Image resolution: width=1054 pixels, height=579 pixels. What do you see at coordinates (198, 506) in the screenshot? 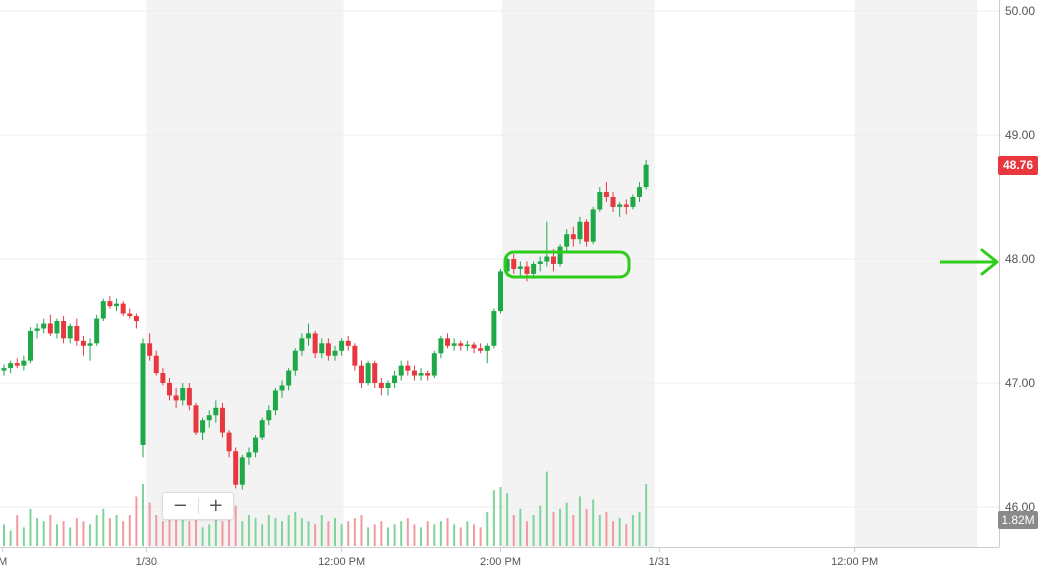
I see `zoom-control: − +` at bounding box center [198, 506].